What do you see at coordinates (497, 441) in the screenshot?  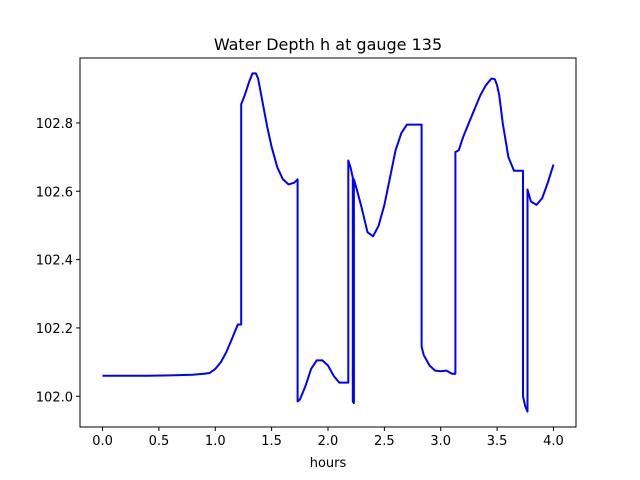 I see `x-tick-label: 3.5` at bounding box center [497, 441].